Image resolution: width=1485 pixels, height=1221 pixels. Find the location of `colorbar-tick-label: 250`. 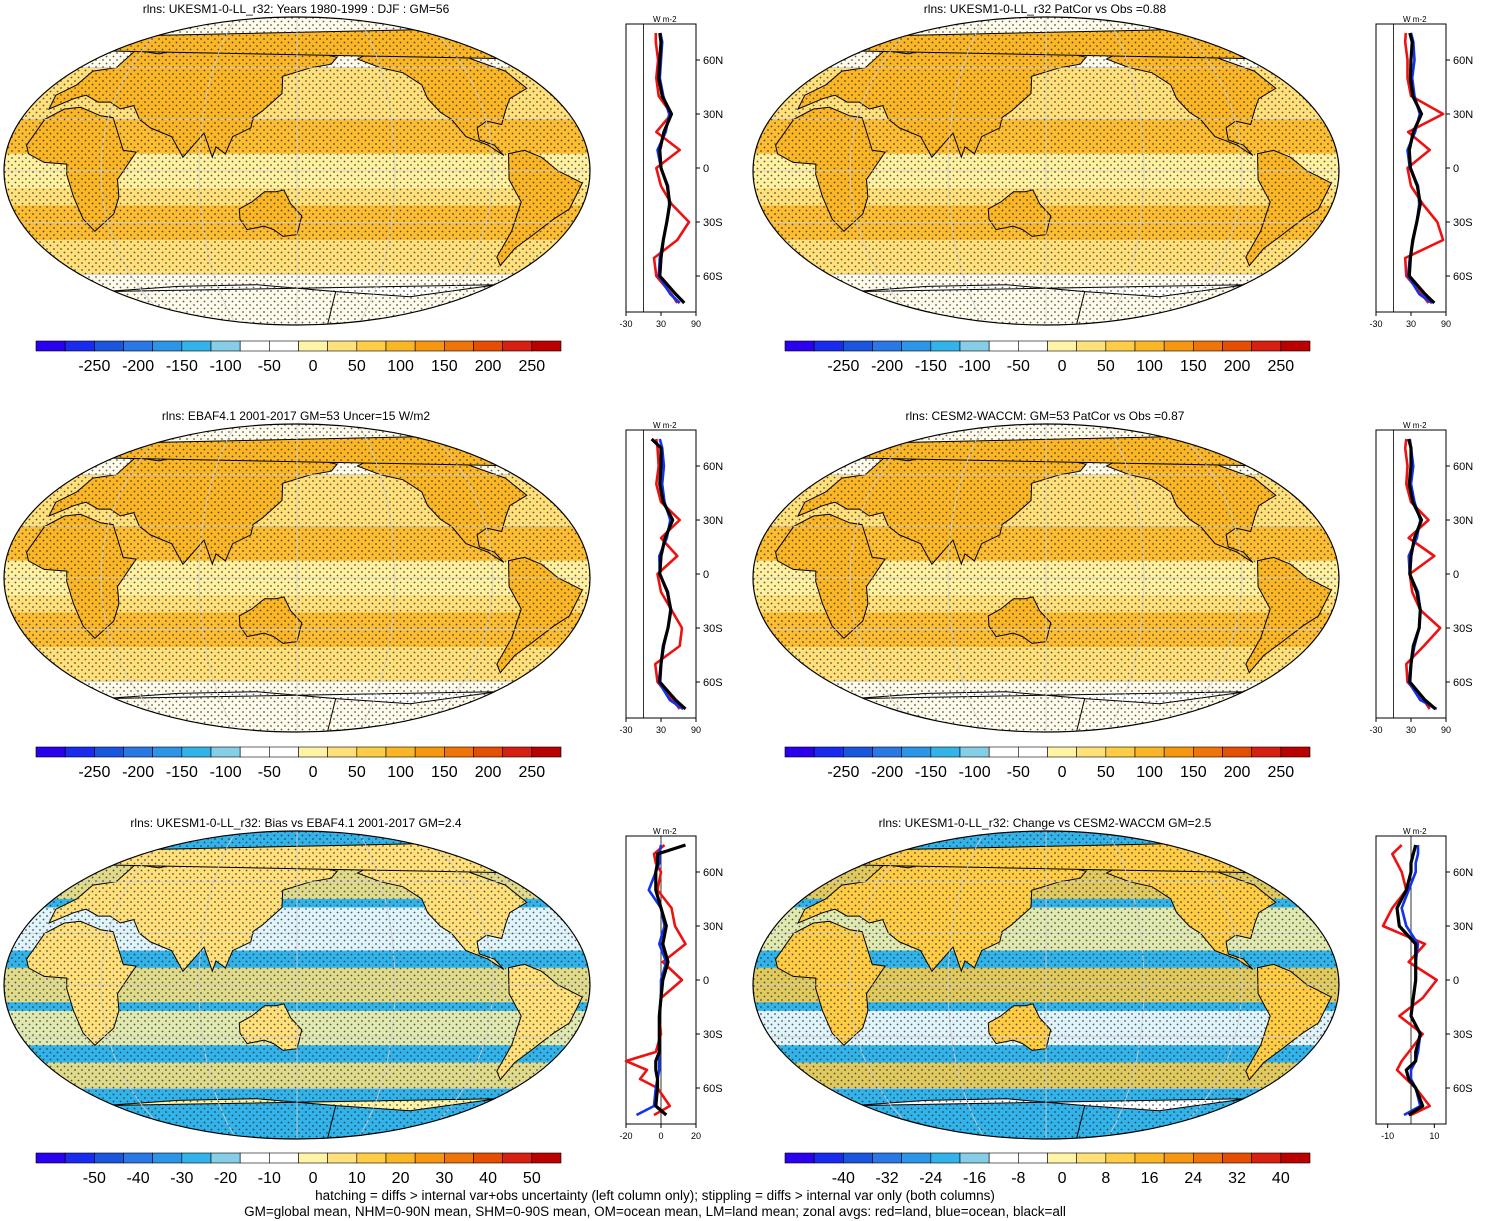

colorbar-tick-label: 250 is located at coordinates (532, 772).